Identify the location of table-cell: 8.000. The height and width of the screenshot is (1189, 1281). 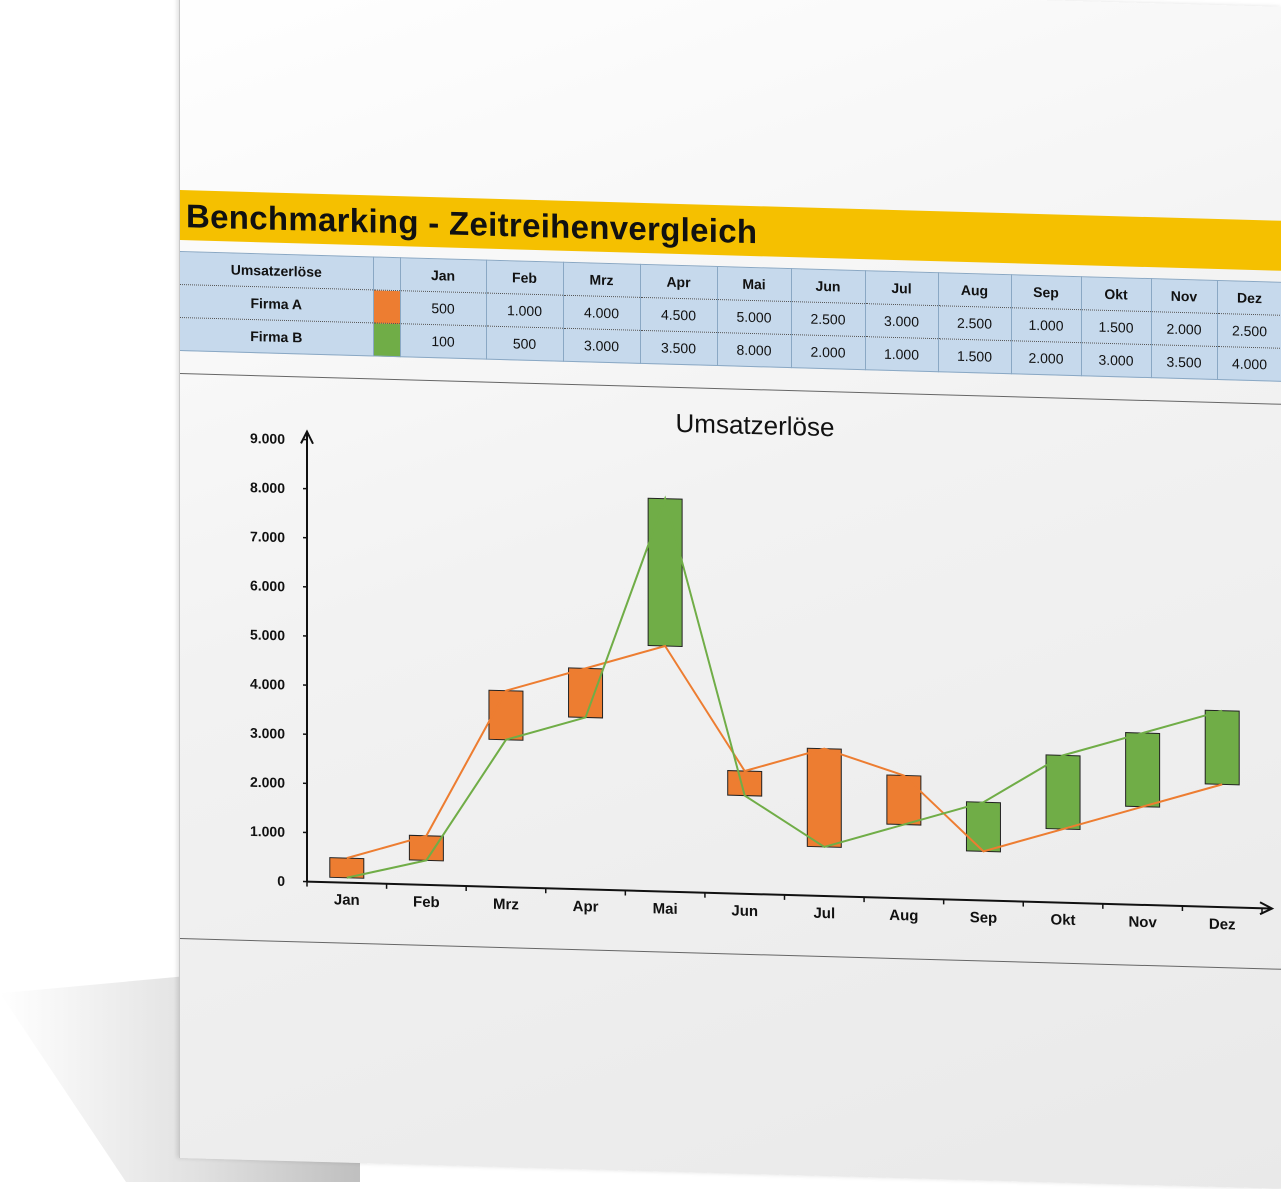
(754, 350).